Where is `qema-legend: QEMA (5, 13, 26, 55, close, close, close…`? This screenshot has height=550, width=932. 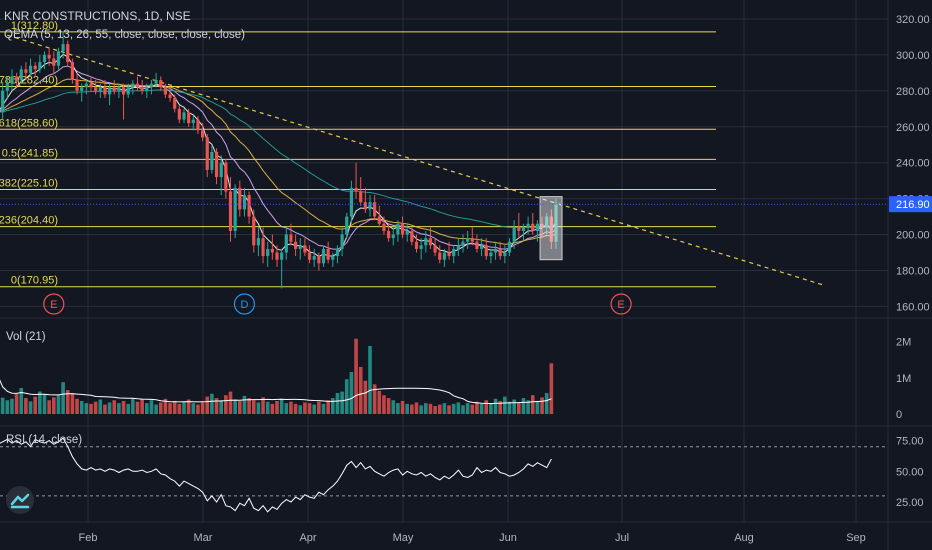
qema-legend: QEMA (5, 13, 26, 55, close, close, close… is located at coordinates (124, 35).